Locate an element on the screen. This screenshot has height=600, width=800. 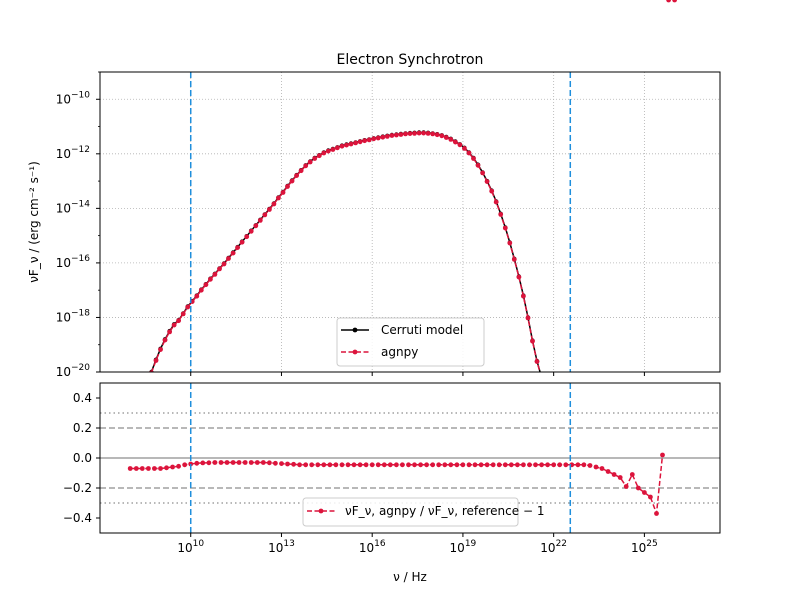
bottom-xtick-label-0: 1010 is located at coordinates (190, 547).